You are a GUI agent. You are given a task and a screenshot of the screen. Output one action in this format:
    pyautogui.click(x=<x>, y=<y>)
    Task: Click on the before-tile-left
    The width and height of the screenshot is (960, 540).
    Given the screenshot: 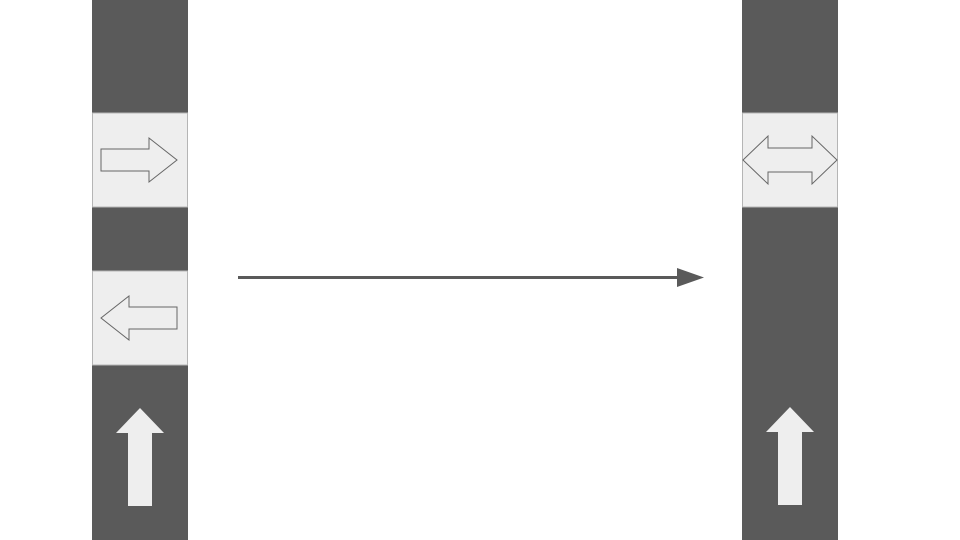 What is the action you would take?
    pyautogui.click(x=140, y=318)
    